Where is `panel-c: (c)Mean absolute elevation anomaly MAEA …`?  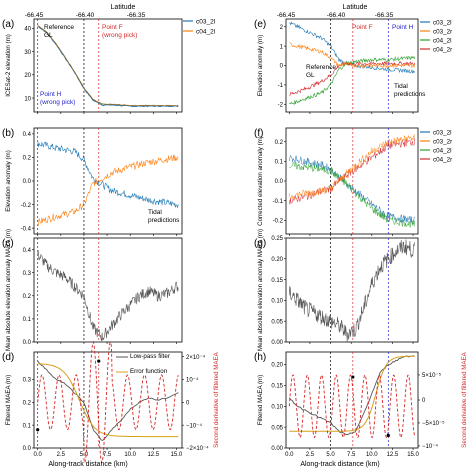
panel-c: (c)Mean absolute elevation anomaly MAEA … is located at coordinates (92, 290).